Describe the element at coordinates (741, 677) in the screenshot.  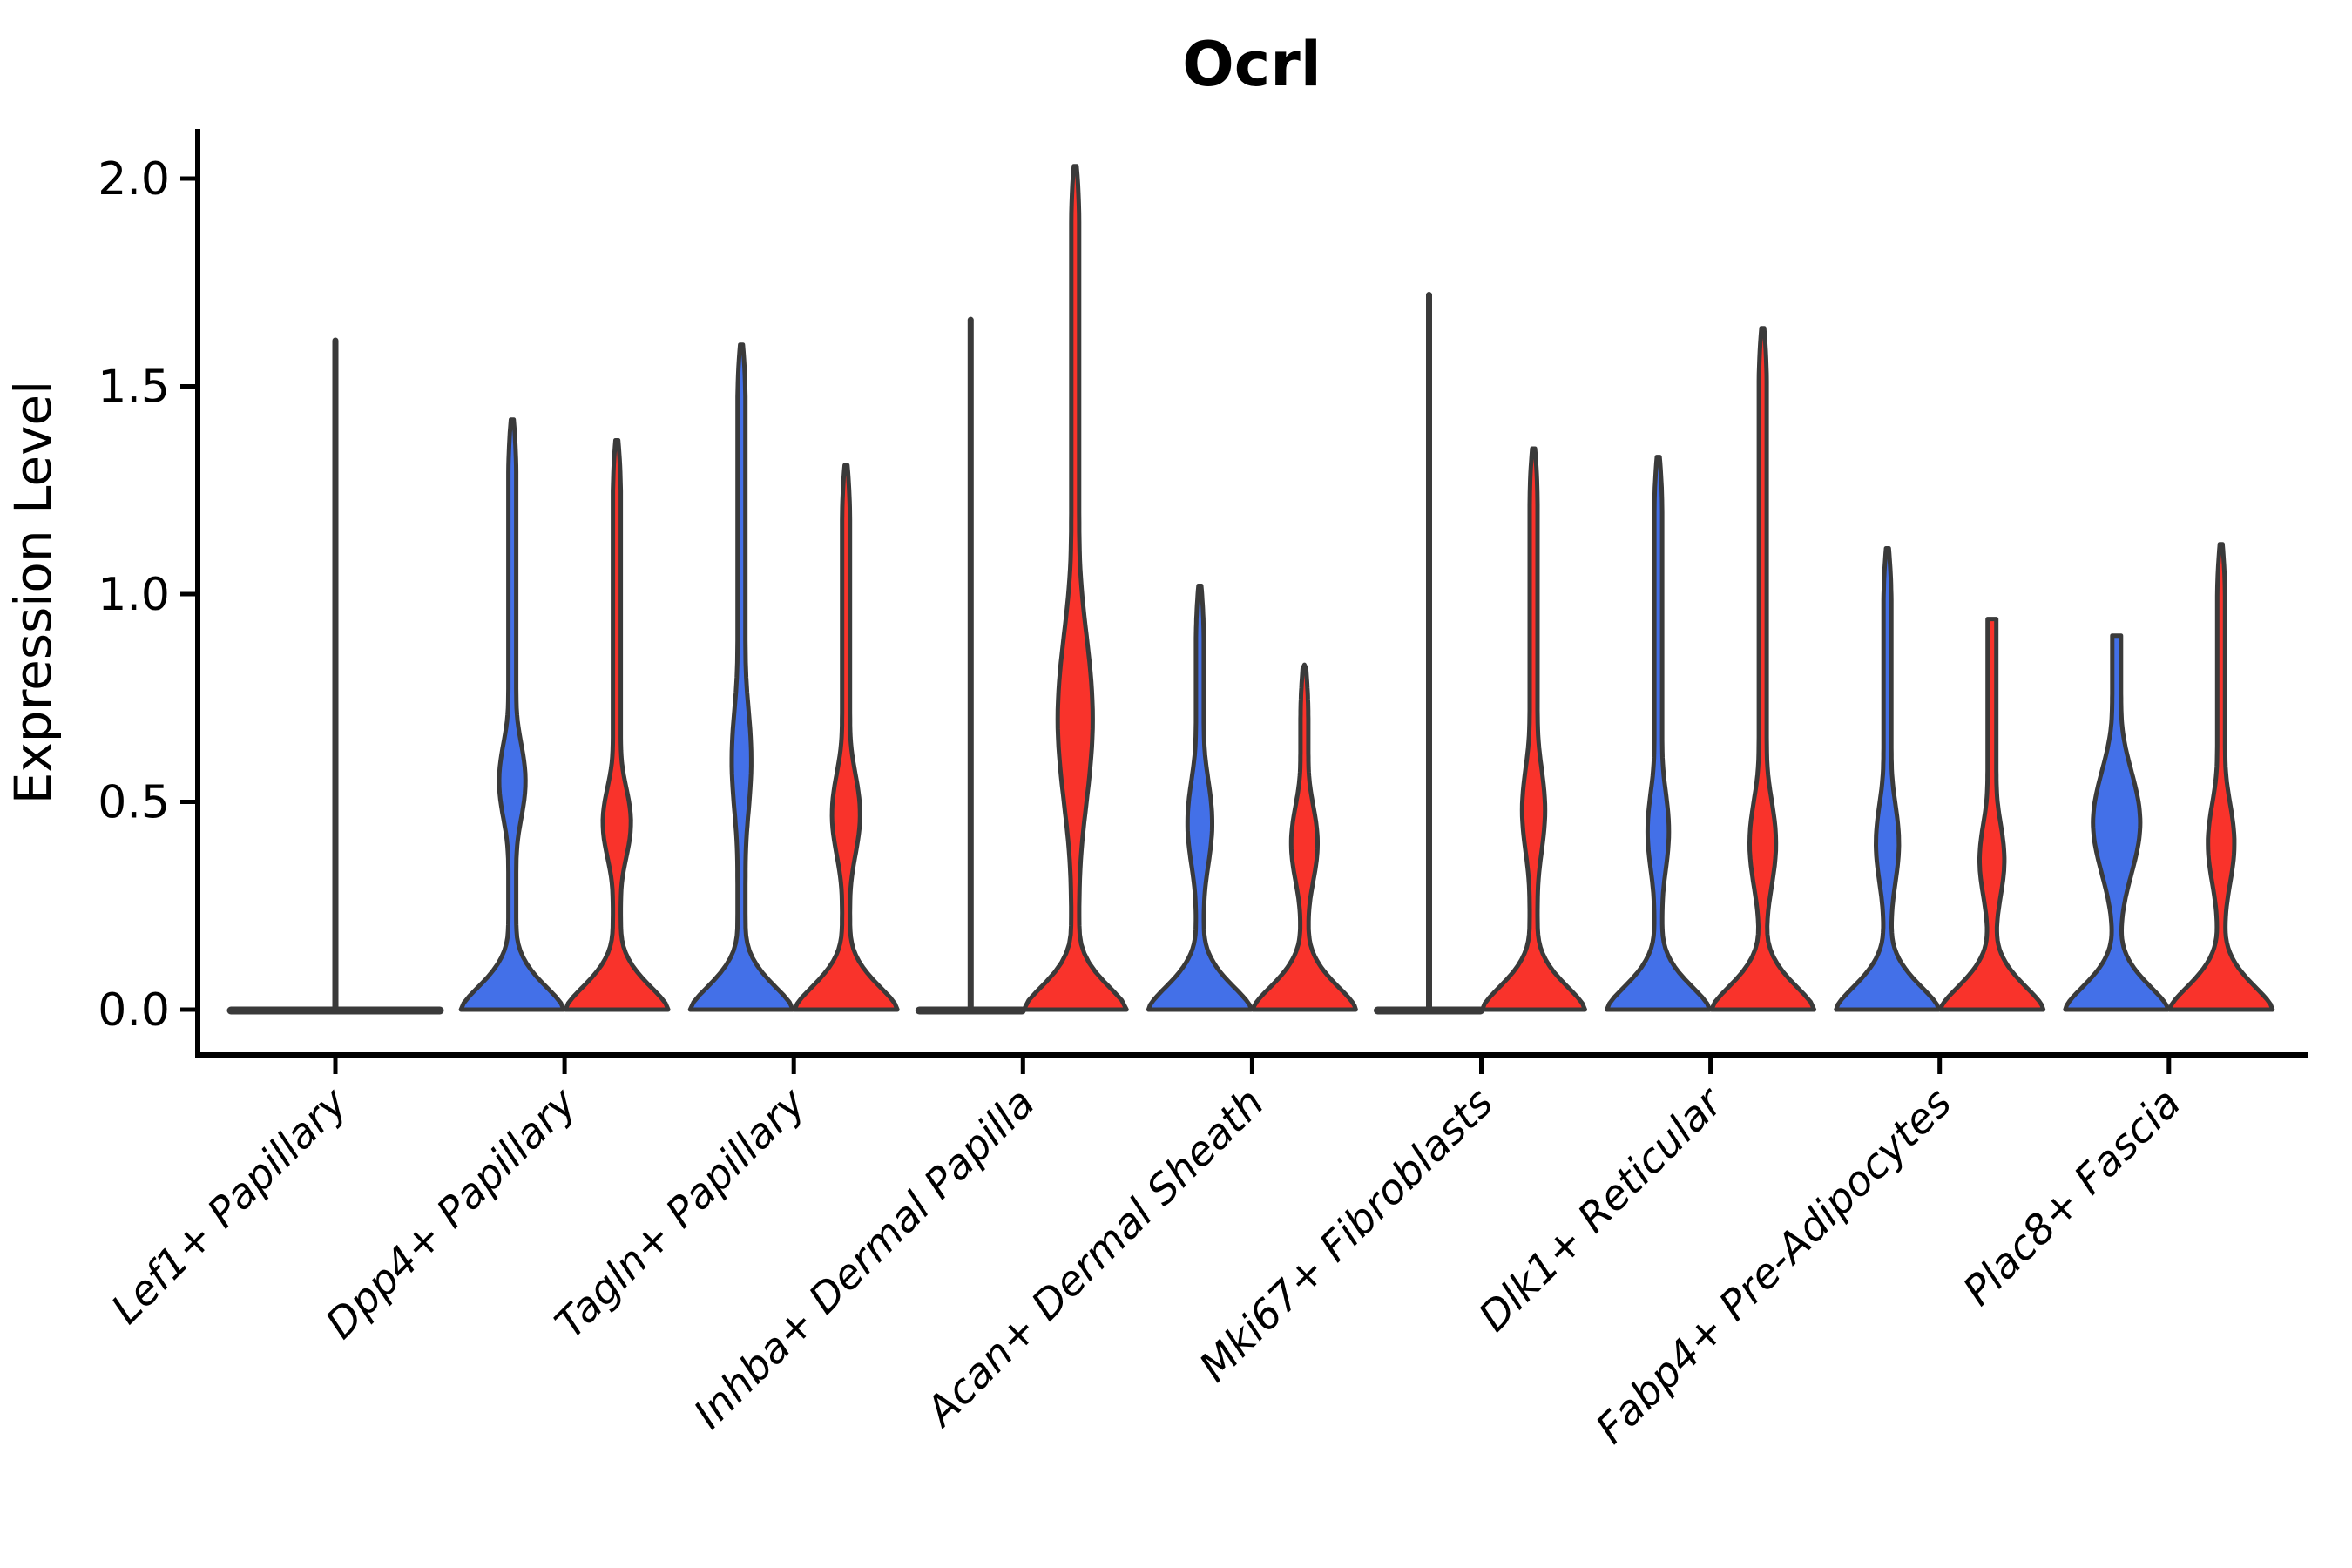
I see `violin-tagln-papillary-blue` at that location.